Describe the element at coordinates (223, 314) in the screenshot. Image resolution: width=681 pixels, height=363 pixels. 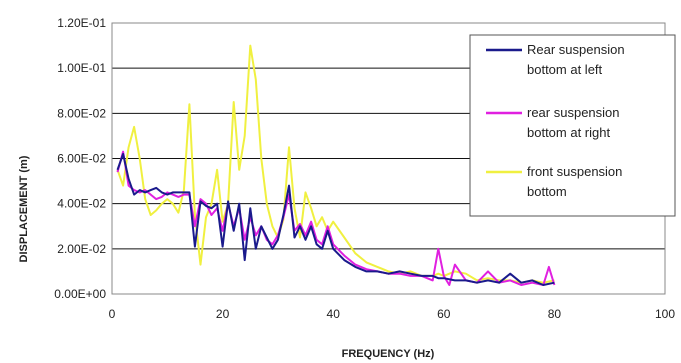
I see `x-tick-label: 20` at that location.